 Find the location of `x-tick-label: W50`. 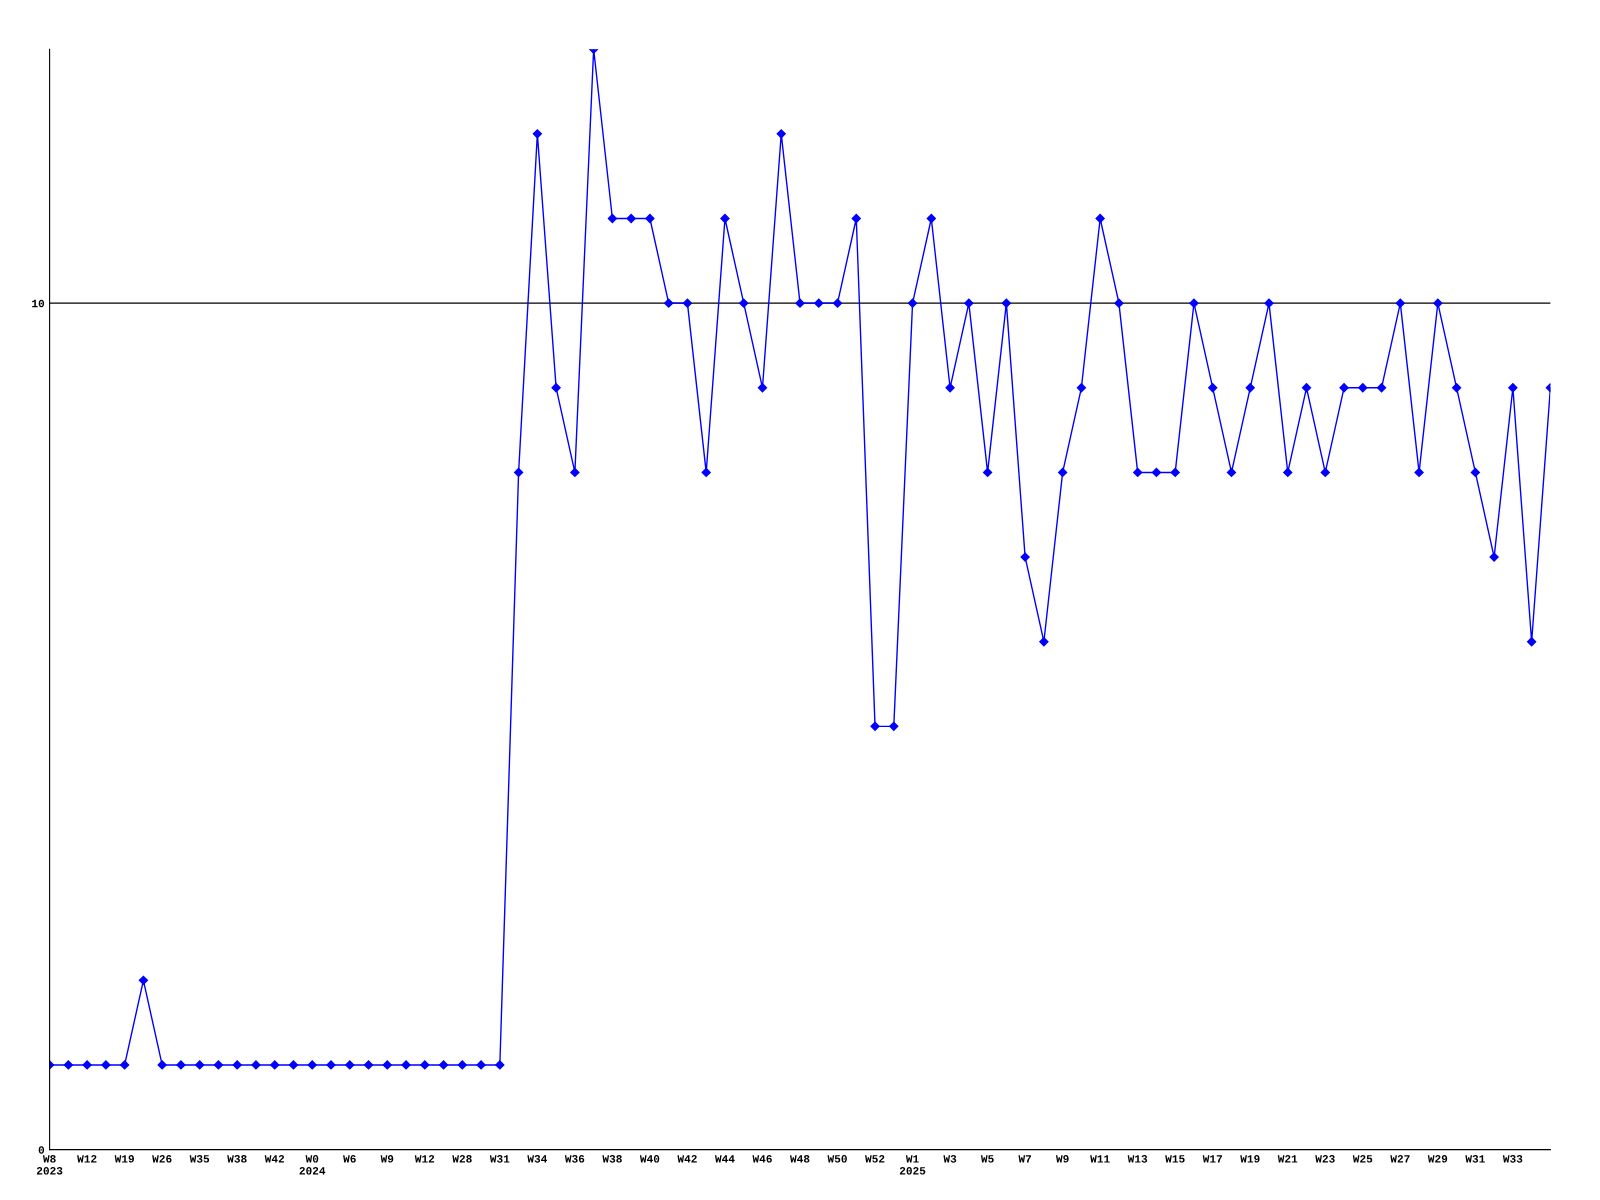

x-tick-label: W50 is located at coordinates (837, 1159).